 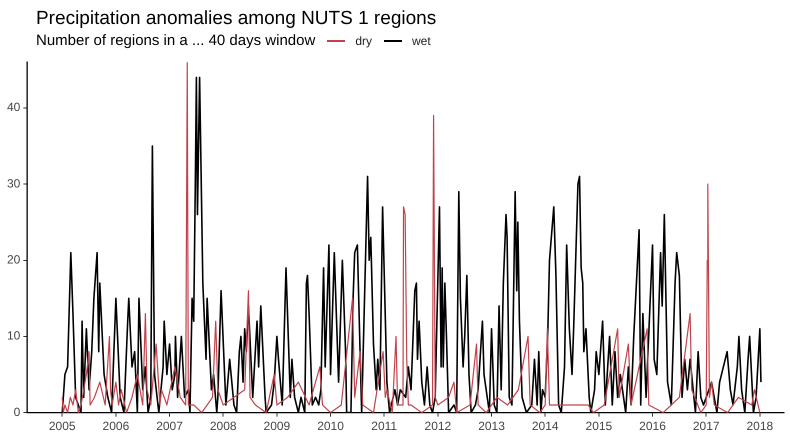 What do you see at coordinates (116, 426) in the screenshot?
I see `x-tick-label: 2006` at bounding box center [116, 426].